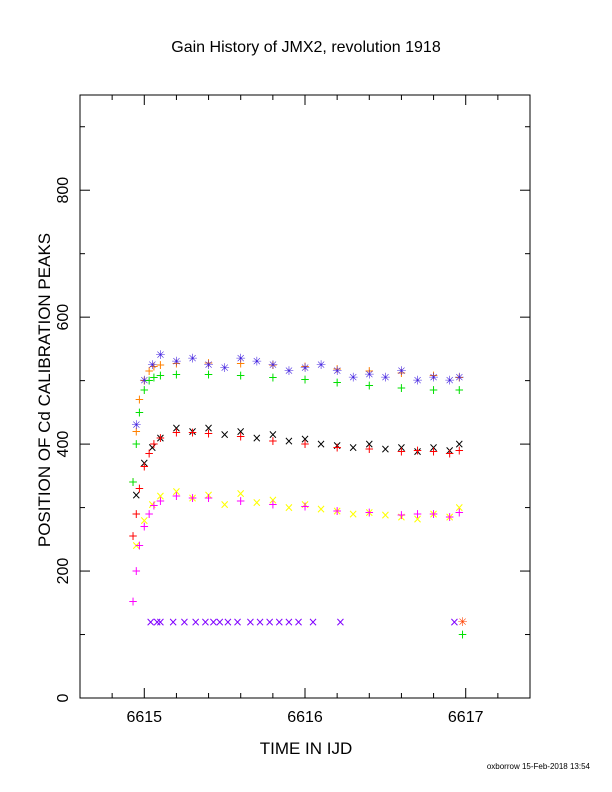 This screenshot has width=612, height=792. Describe the element at coordinates (297, 390) in the screenshot. I see `series-1: ✳✳✳✳ ✳ ✳ ✳ ✳✳ ✳ ✳ ✳ ✳ ✳ ✳ ✳ ✳ ✳ ✳✳ ✳ ✳ ✳` at that location.